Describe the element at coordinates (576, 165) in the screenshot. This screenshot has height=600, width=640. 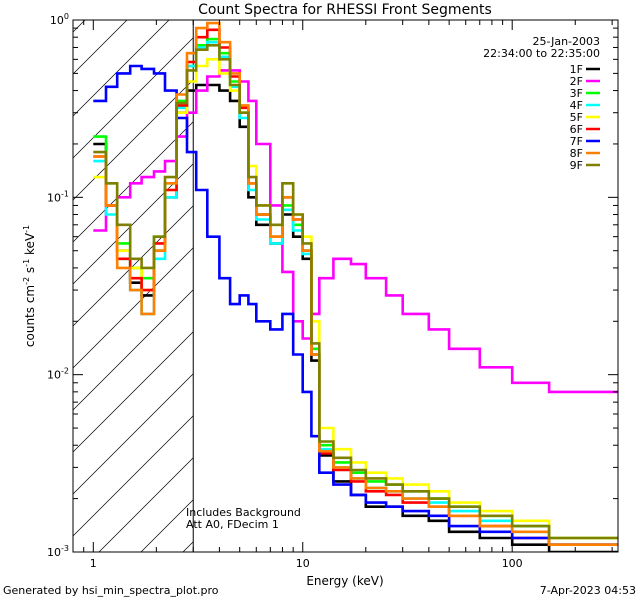
I see `legend-label-9F: 9F` at that location.